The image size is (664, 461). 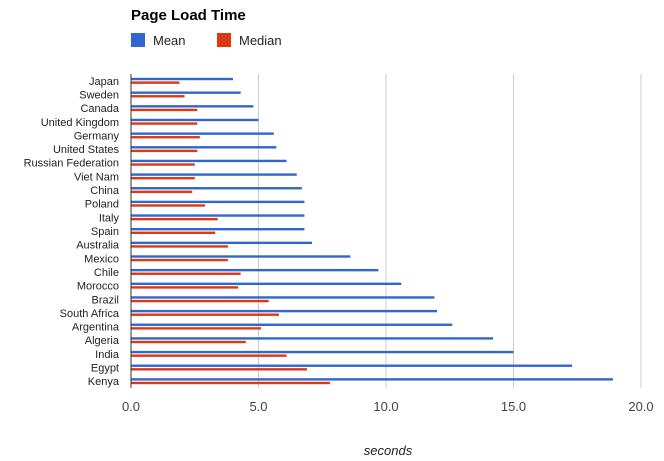 I want to click on category-label: United Kingdom, so click(x=80, y=123).